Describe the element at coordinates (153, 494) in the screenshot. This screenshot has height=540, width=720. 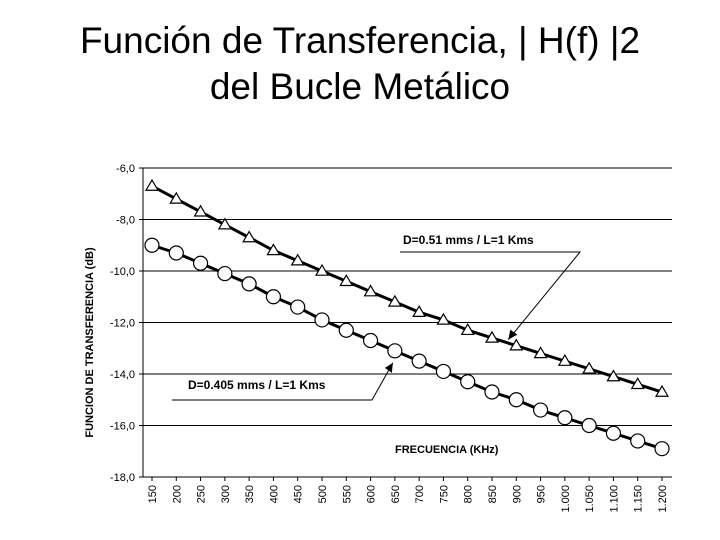
I see `x-tick-label: 150` at that location.